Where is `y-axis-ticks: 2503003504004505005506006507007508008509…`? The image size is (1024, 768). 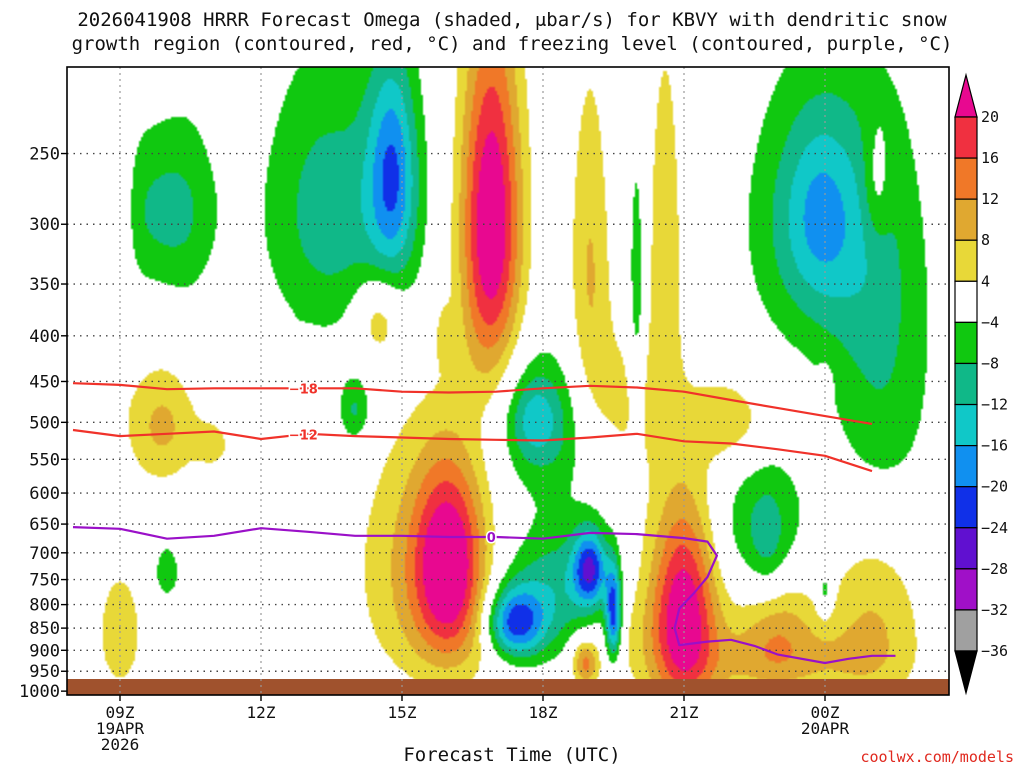 y-axis-ticks: 2503003504004505005506006507007508008509… is located at coordinates (43, 423).